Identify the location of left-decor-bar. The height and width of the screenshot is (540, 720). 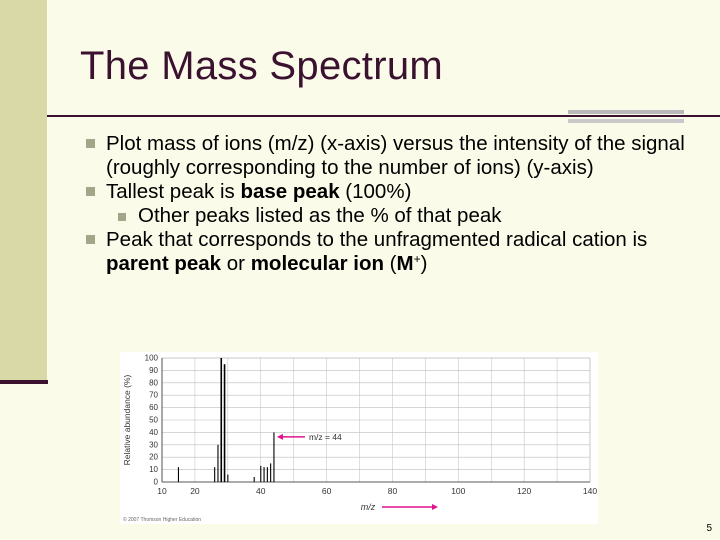
(23, 191).